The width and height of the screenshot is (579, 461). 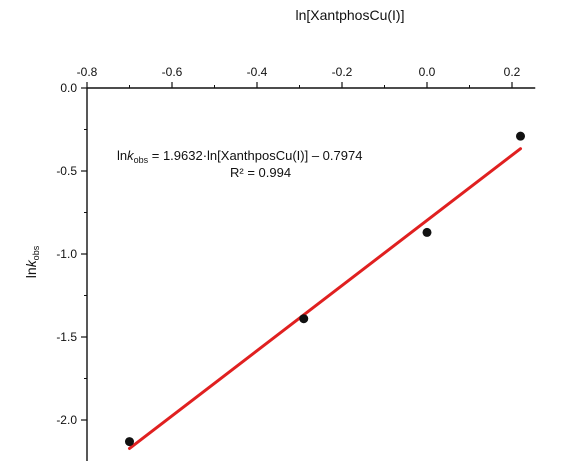 I want to click on x-tick-label: -0.6, so click(x=172, y=72).